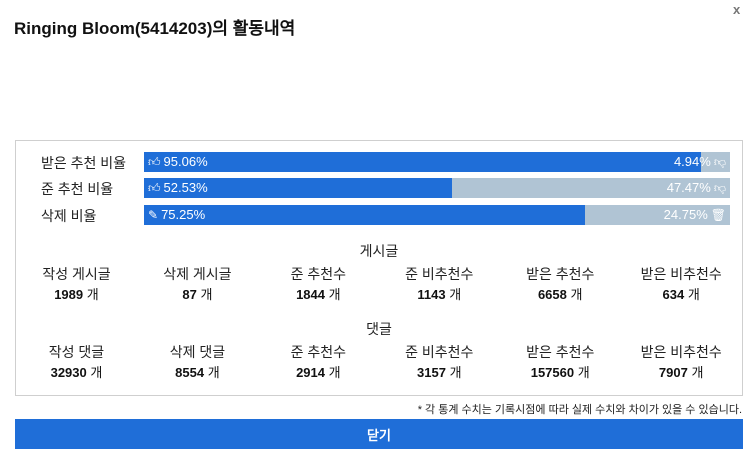 The height and width of the screenshot is (462, 751). I want to click on stat-given-unrecommend: 준 비추천수 1143 개, so click(439, 284).